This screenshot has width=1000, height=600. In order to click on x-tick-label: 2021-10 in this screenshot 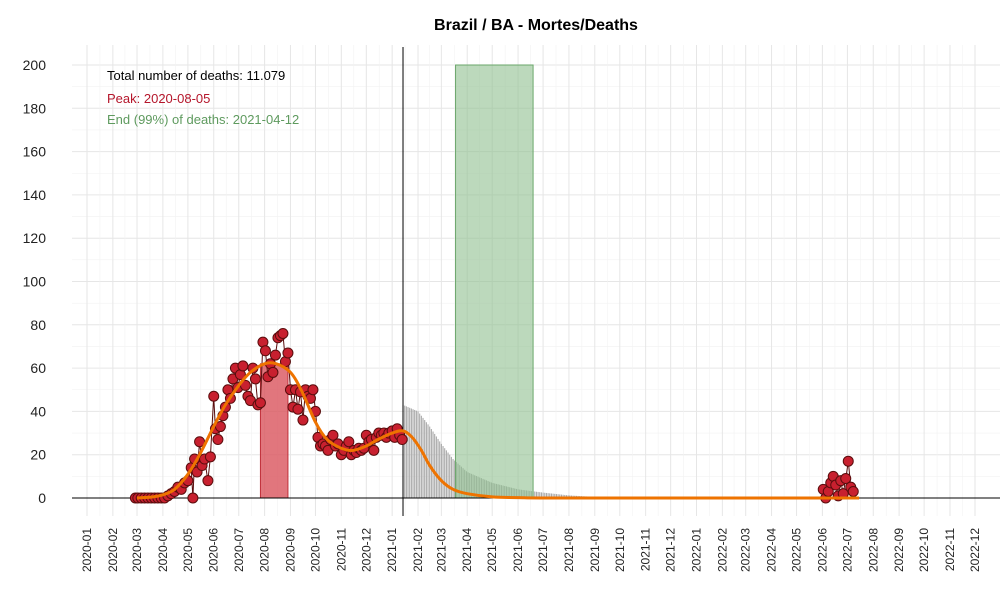, I will do `click(620, 550)`.